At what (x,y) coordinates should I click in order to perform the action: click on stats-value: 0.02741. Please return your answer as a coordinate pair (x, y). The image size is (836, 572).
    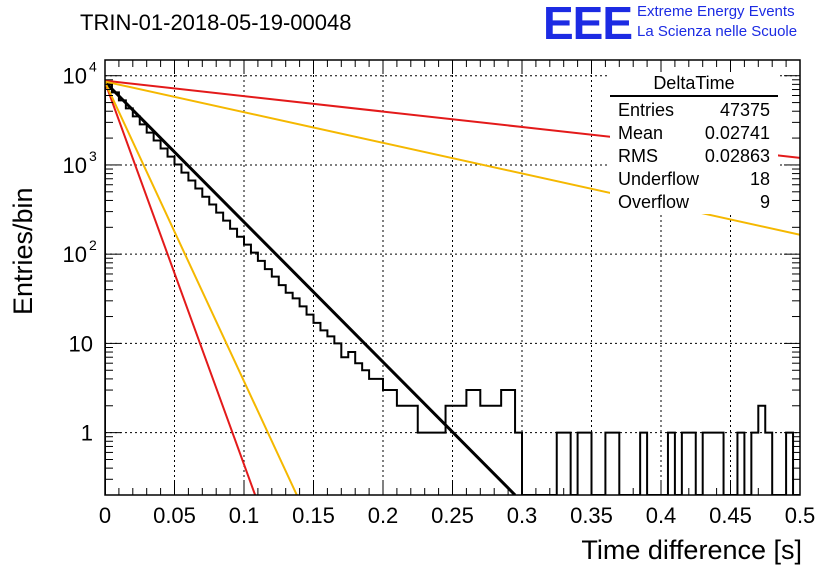
    Looking at the image, I should click on (737, 133).